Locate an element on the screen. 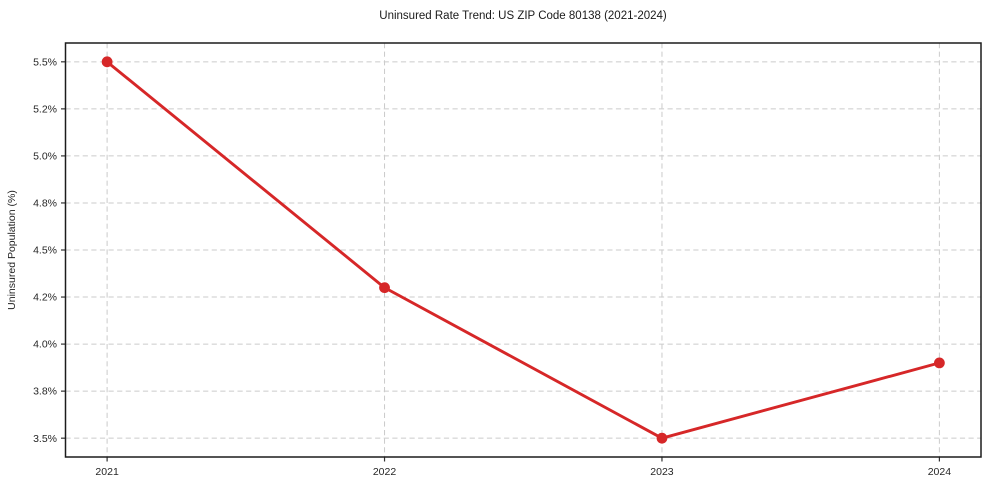 The height and width of the screenshot is (490, 989). x-tick-label: 2021 is located at coordinates (107, 472).